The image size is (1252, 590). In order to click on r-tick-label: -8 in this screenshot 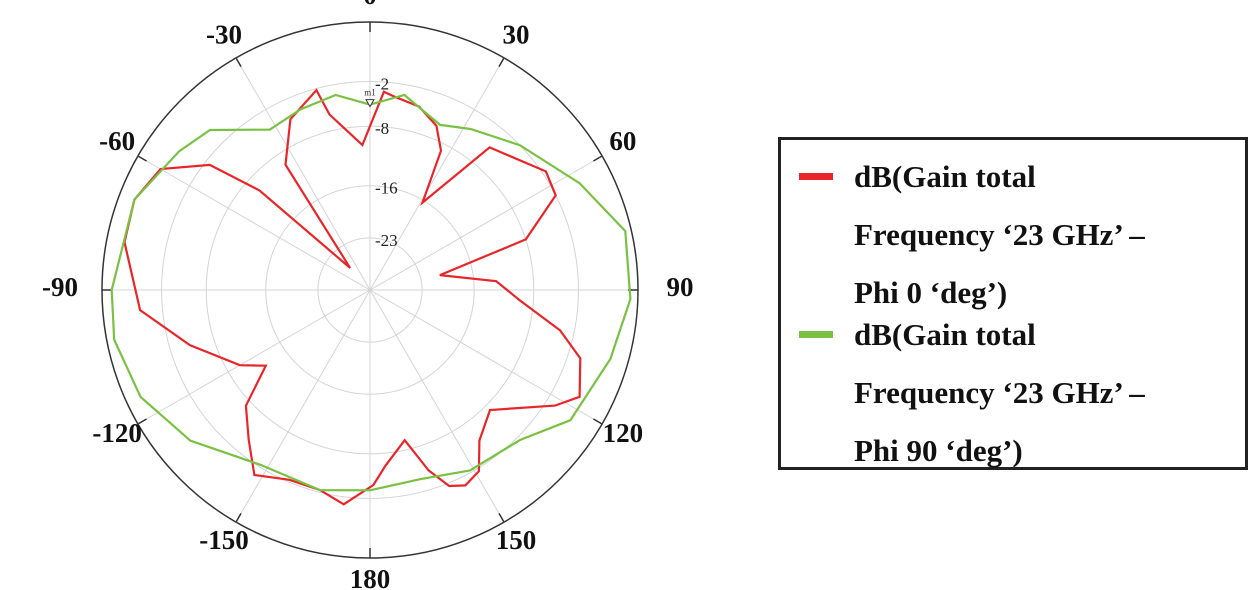, I will do `click(382, 128)`.